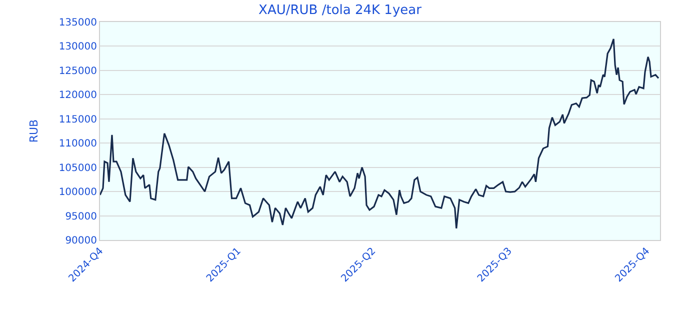 The image size is (680, 320). What do you see at coordinates (77, 96) in the screenshot?
I see `y-tick-label: 120000` at bounding box center [77, 96].